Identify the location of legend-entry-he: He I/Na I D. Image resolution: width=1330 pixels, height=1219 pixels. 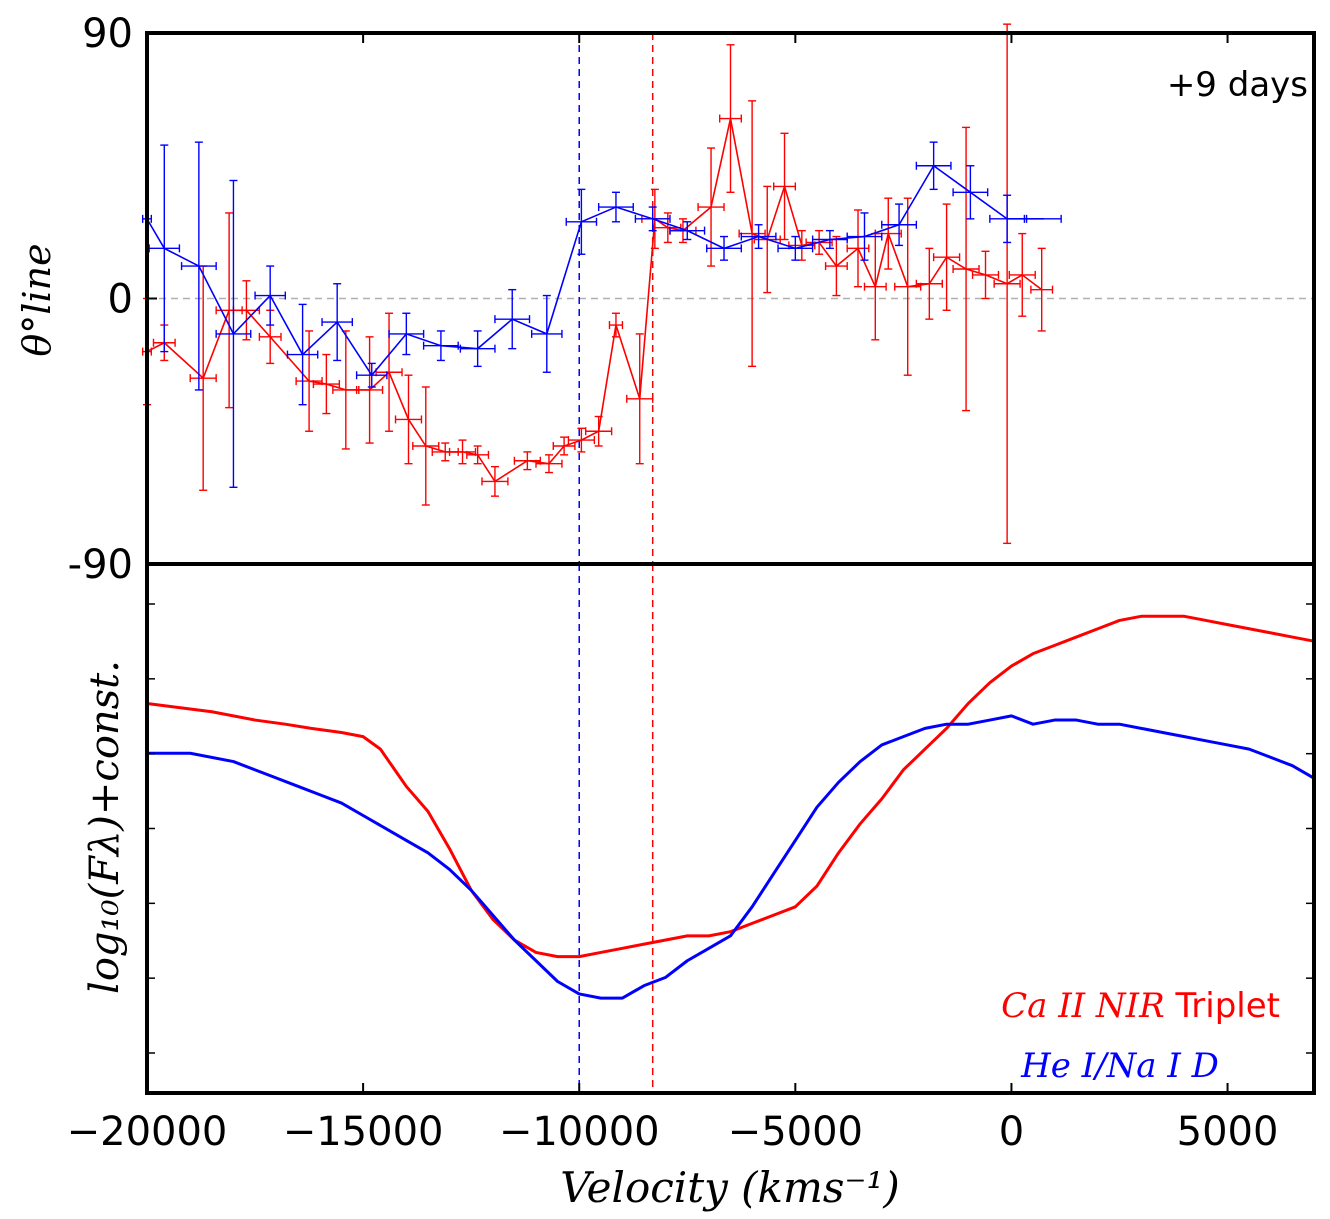
(1119, 1066).